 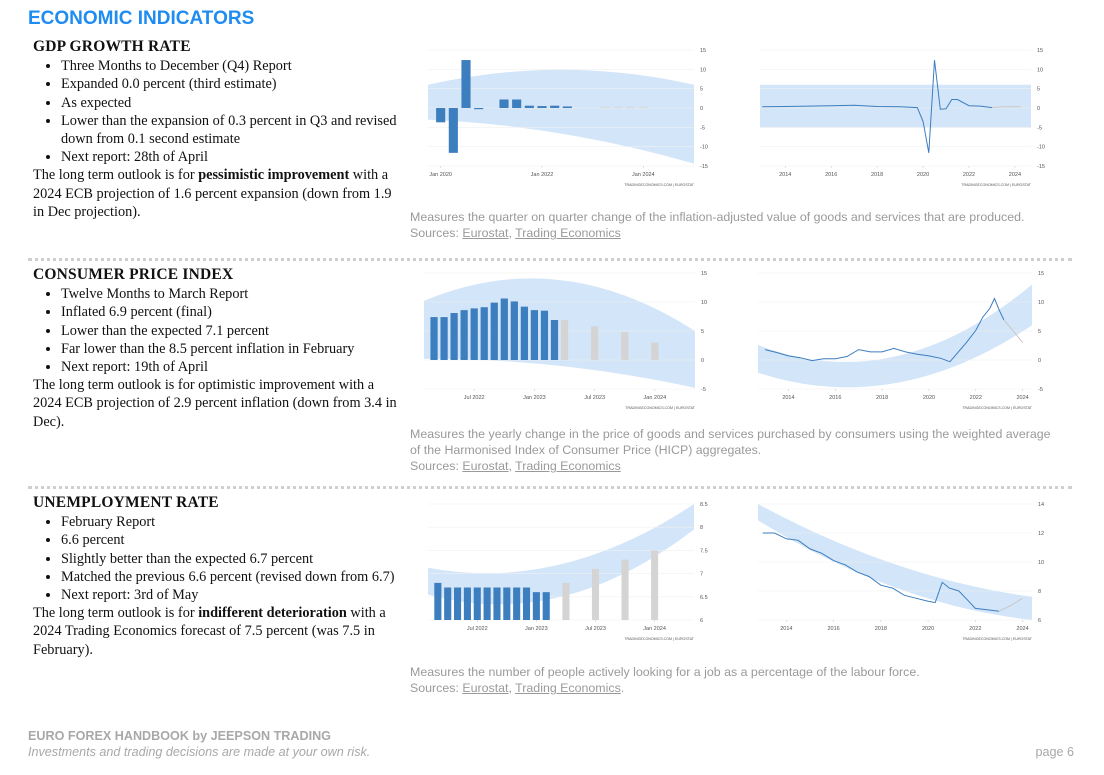 I want to click on bullet-item: Next report: 3rd of May, so click(x=233, y=595).